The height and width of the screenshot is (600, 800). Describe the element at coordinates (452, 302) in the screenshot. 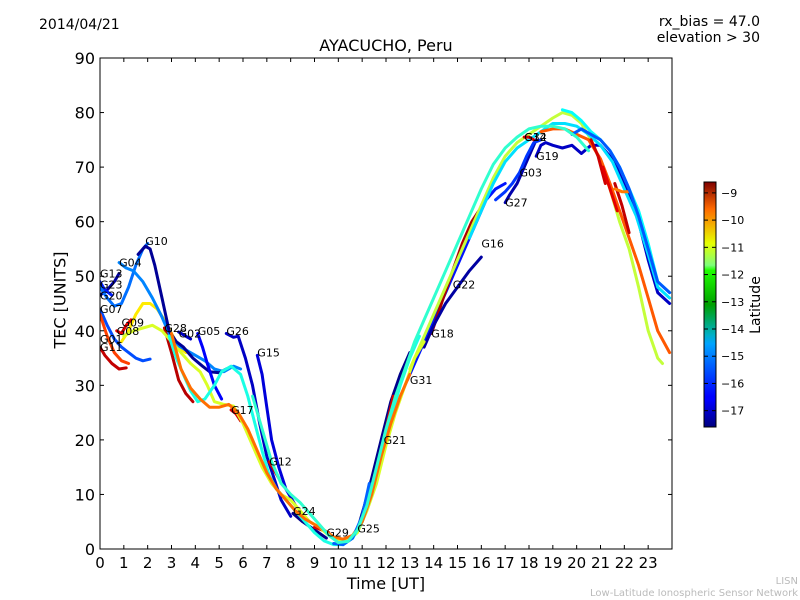

I see `series-line-g16` at that location.